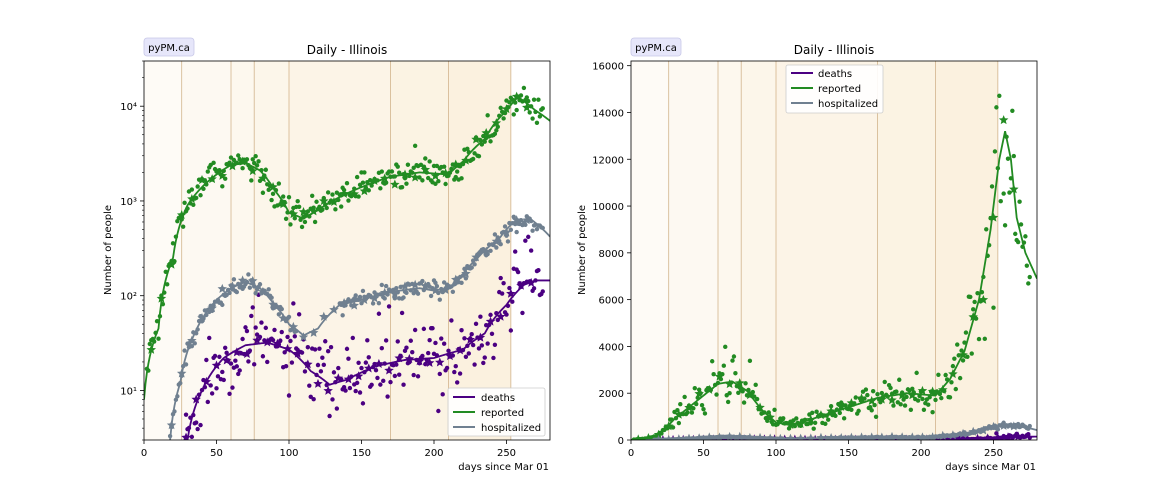 The height and width of the screenshot is (504, 1152). I want to click on x-tick-label: 100, so click(775, 453).